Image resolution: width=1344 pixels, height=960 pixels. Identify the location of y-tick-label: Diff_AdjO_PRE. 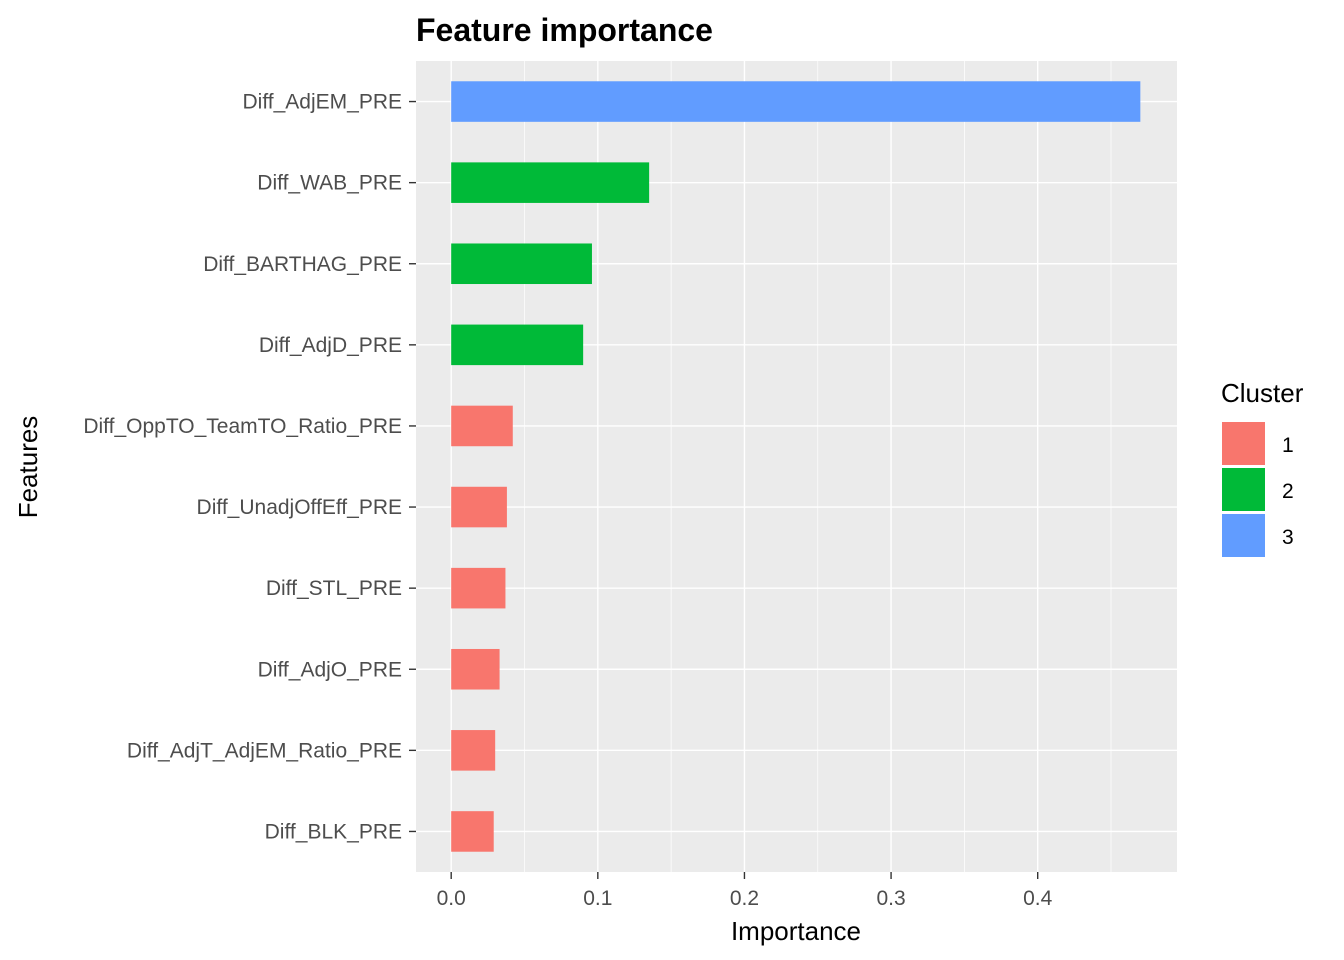
(330, 669).